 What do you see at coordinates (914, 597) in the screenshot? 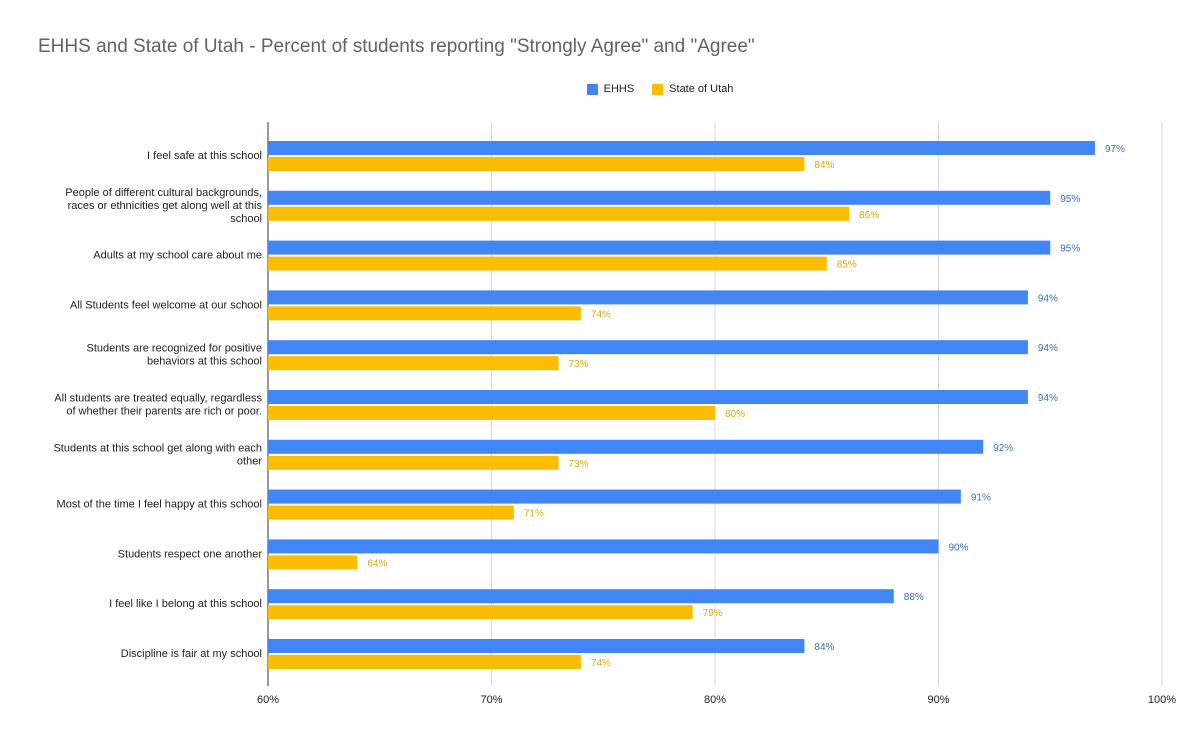
I see `data-label-ehhs-9: 88%` at bounding box center [914, 597].